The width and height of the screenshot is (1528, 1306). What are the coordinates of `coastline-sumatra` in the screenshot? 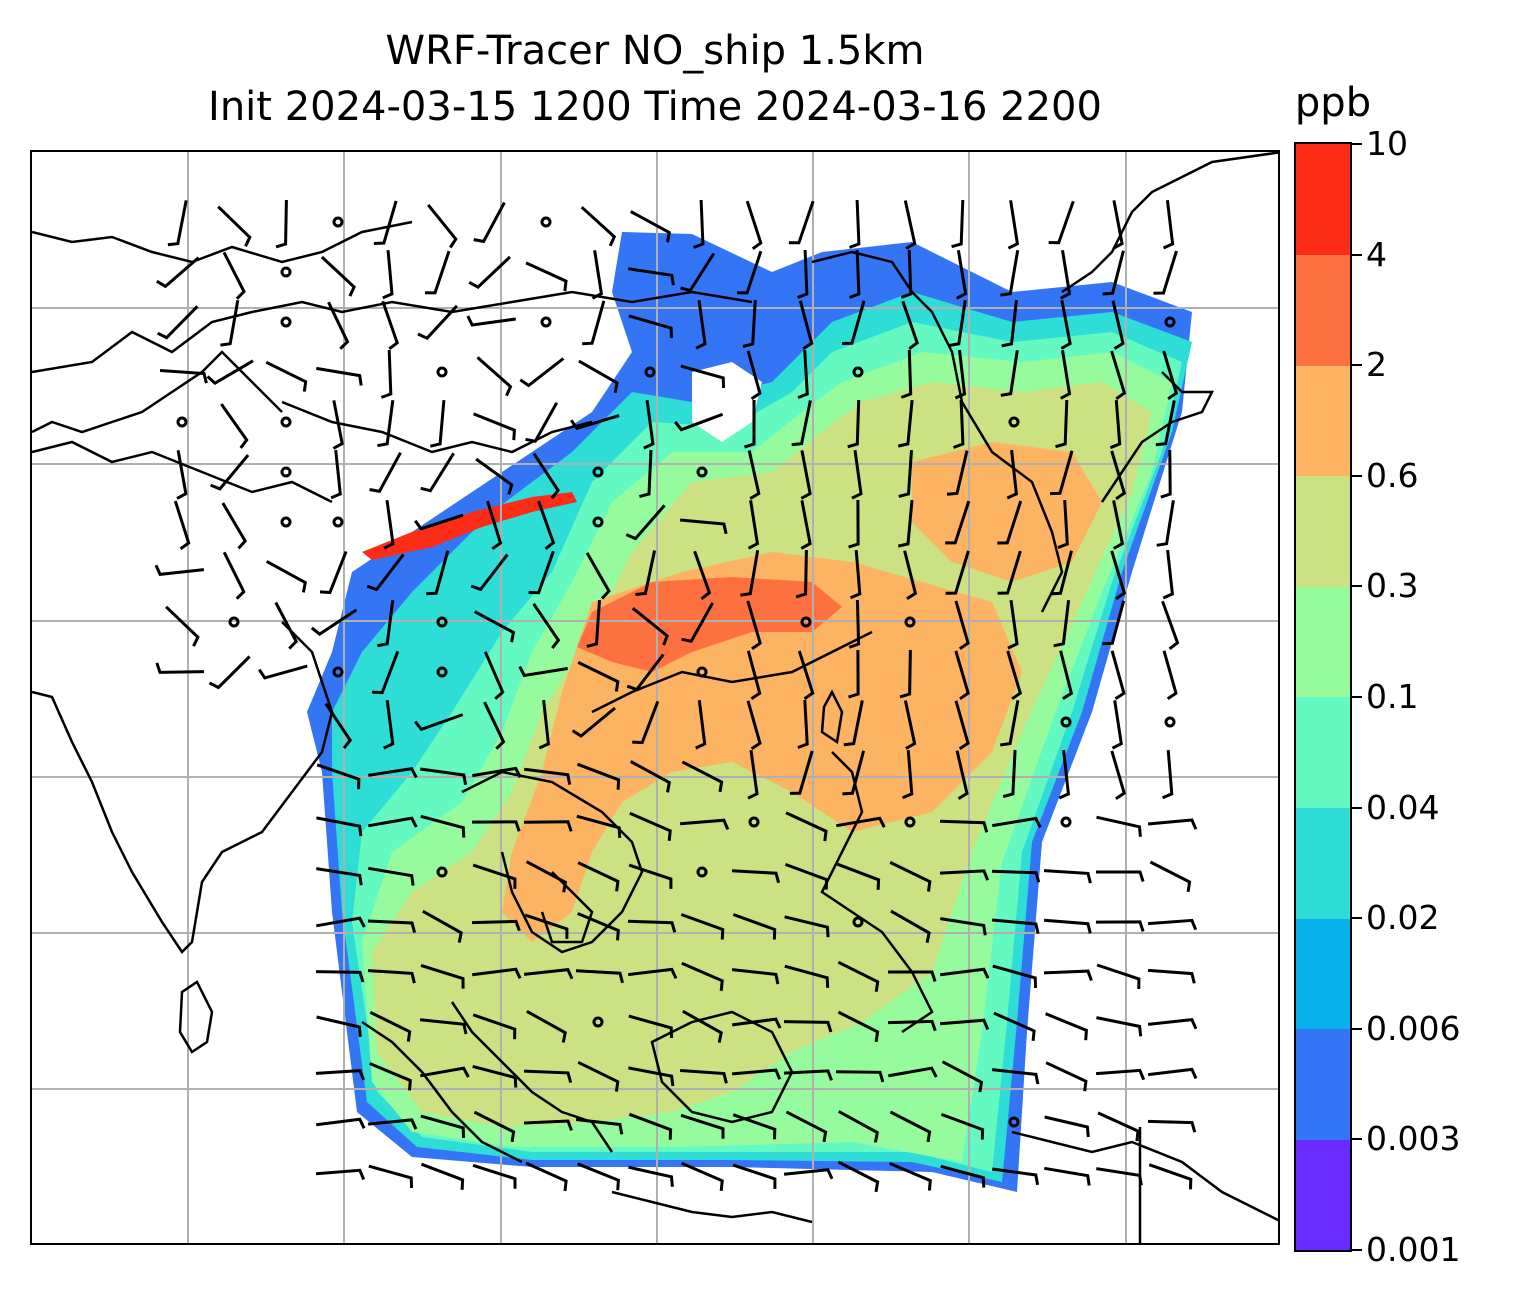 It's located at (442, 1092).